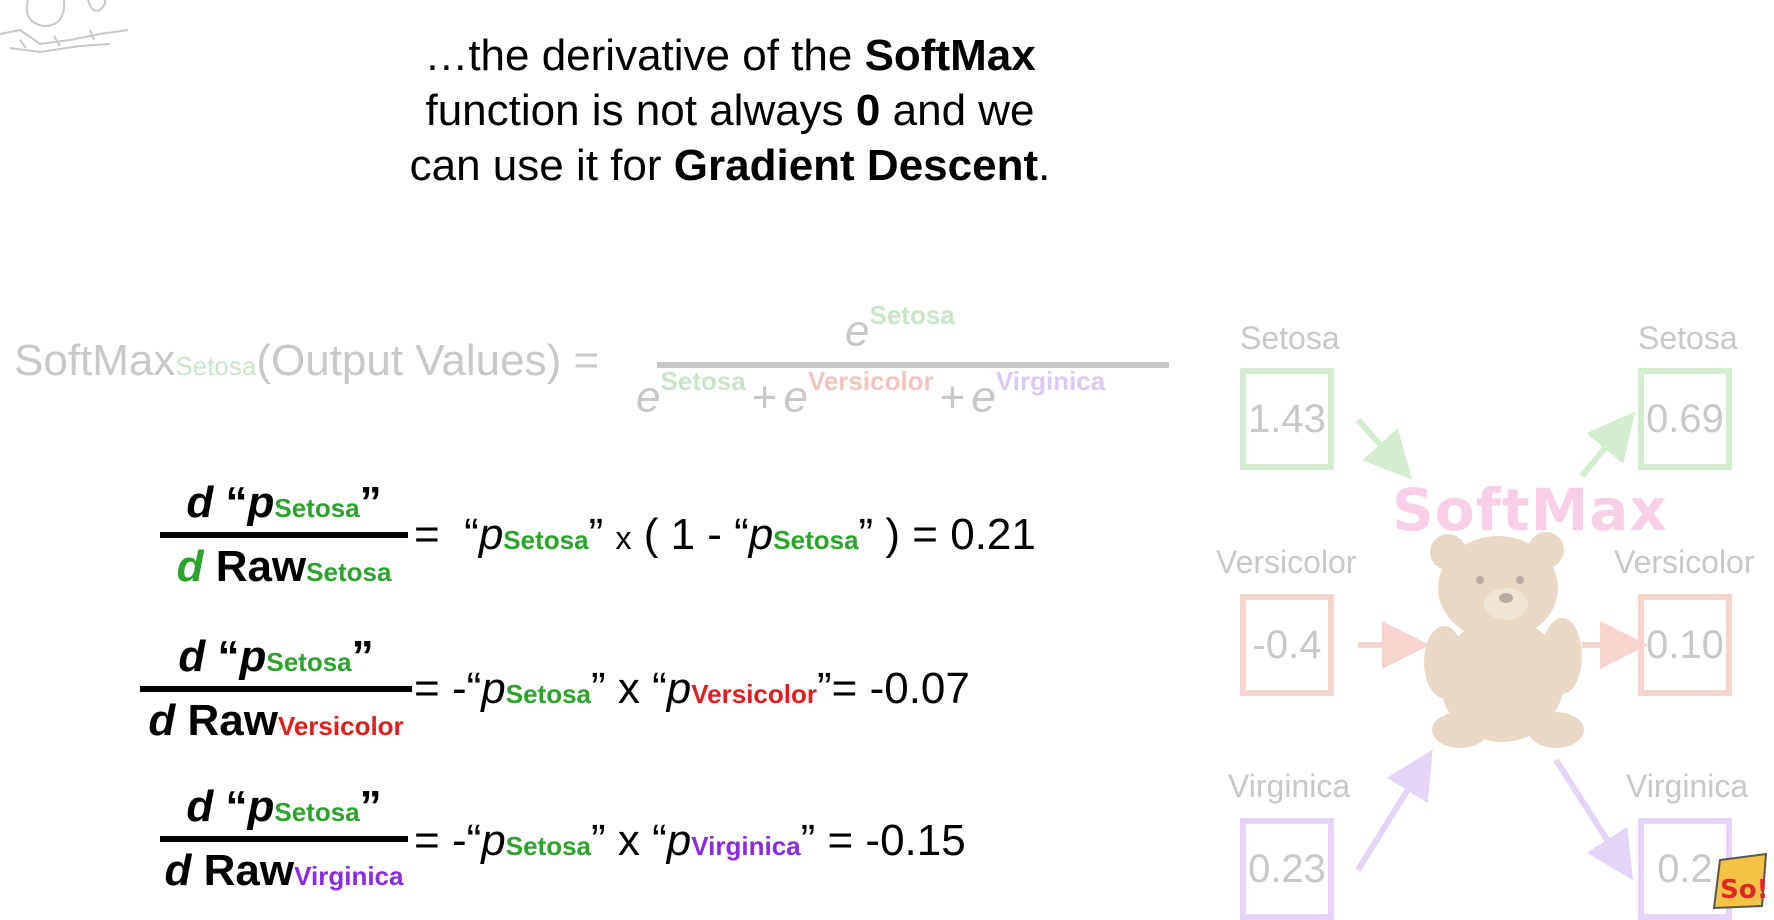  I want to click on input-box-virginica: 0.23, so click(1287, 869).